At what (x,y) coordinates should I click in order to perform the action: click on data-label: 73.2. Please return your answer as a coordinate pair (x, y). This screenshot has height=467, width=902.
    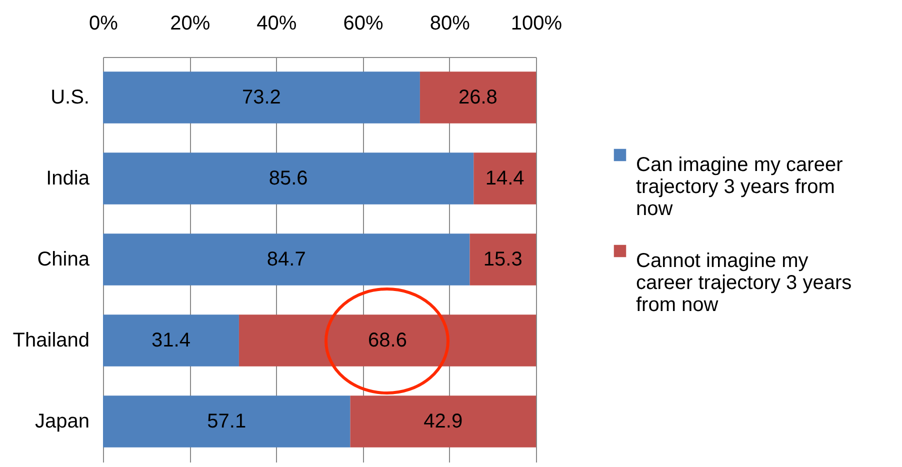
    Looking at the image, I should click on (261, 97).